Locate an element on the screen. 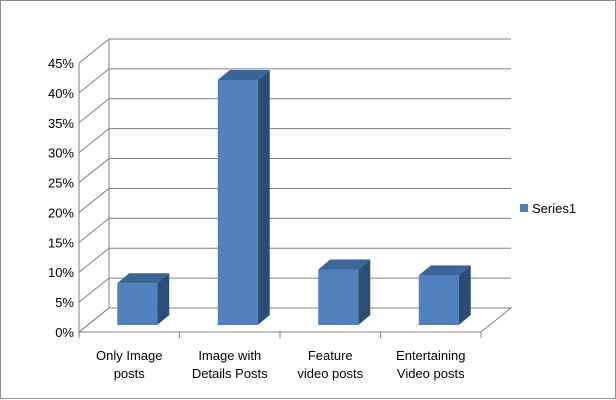 The width and height of the screenshot is (616, 400). y-tick-label: 15% is located at coordinates (61, 242).